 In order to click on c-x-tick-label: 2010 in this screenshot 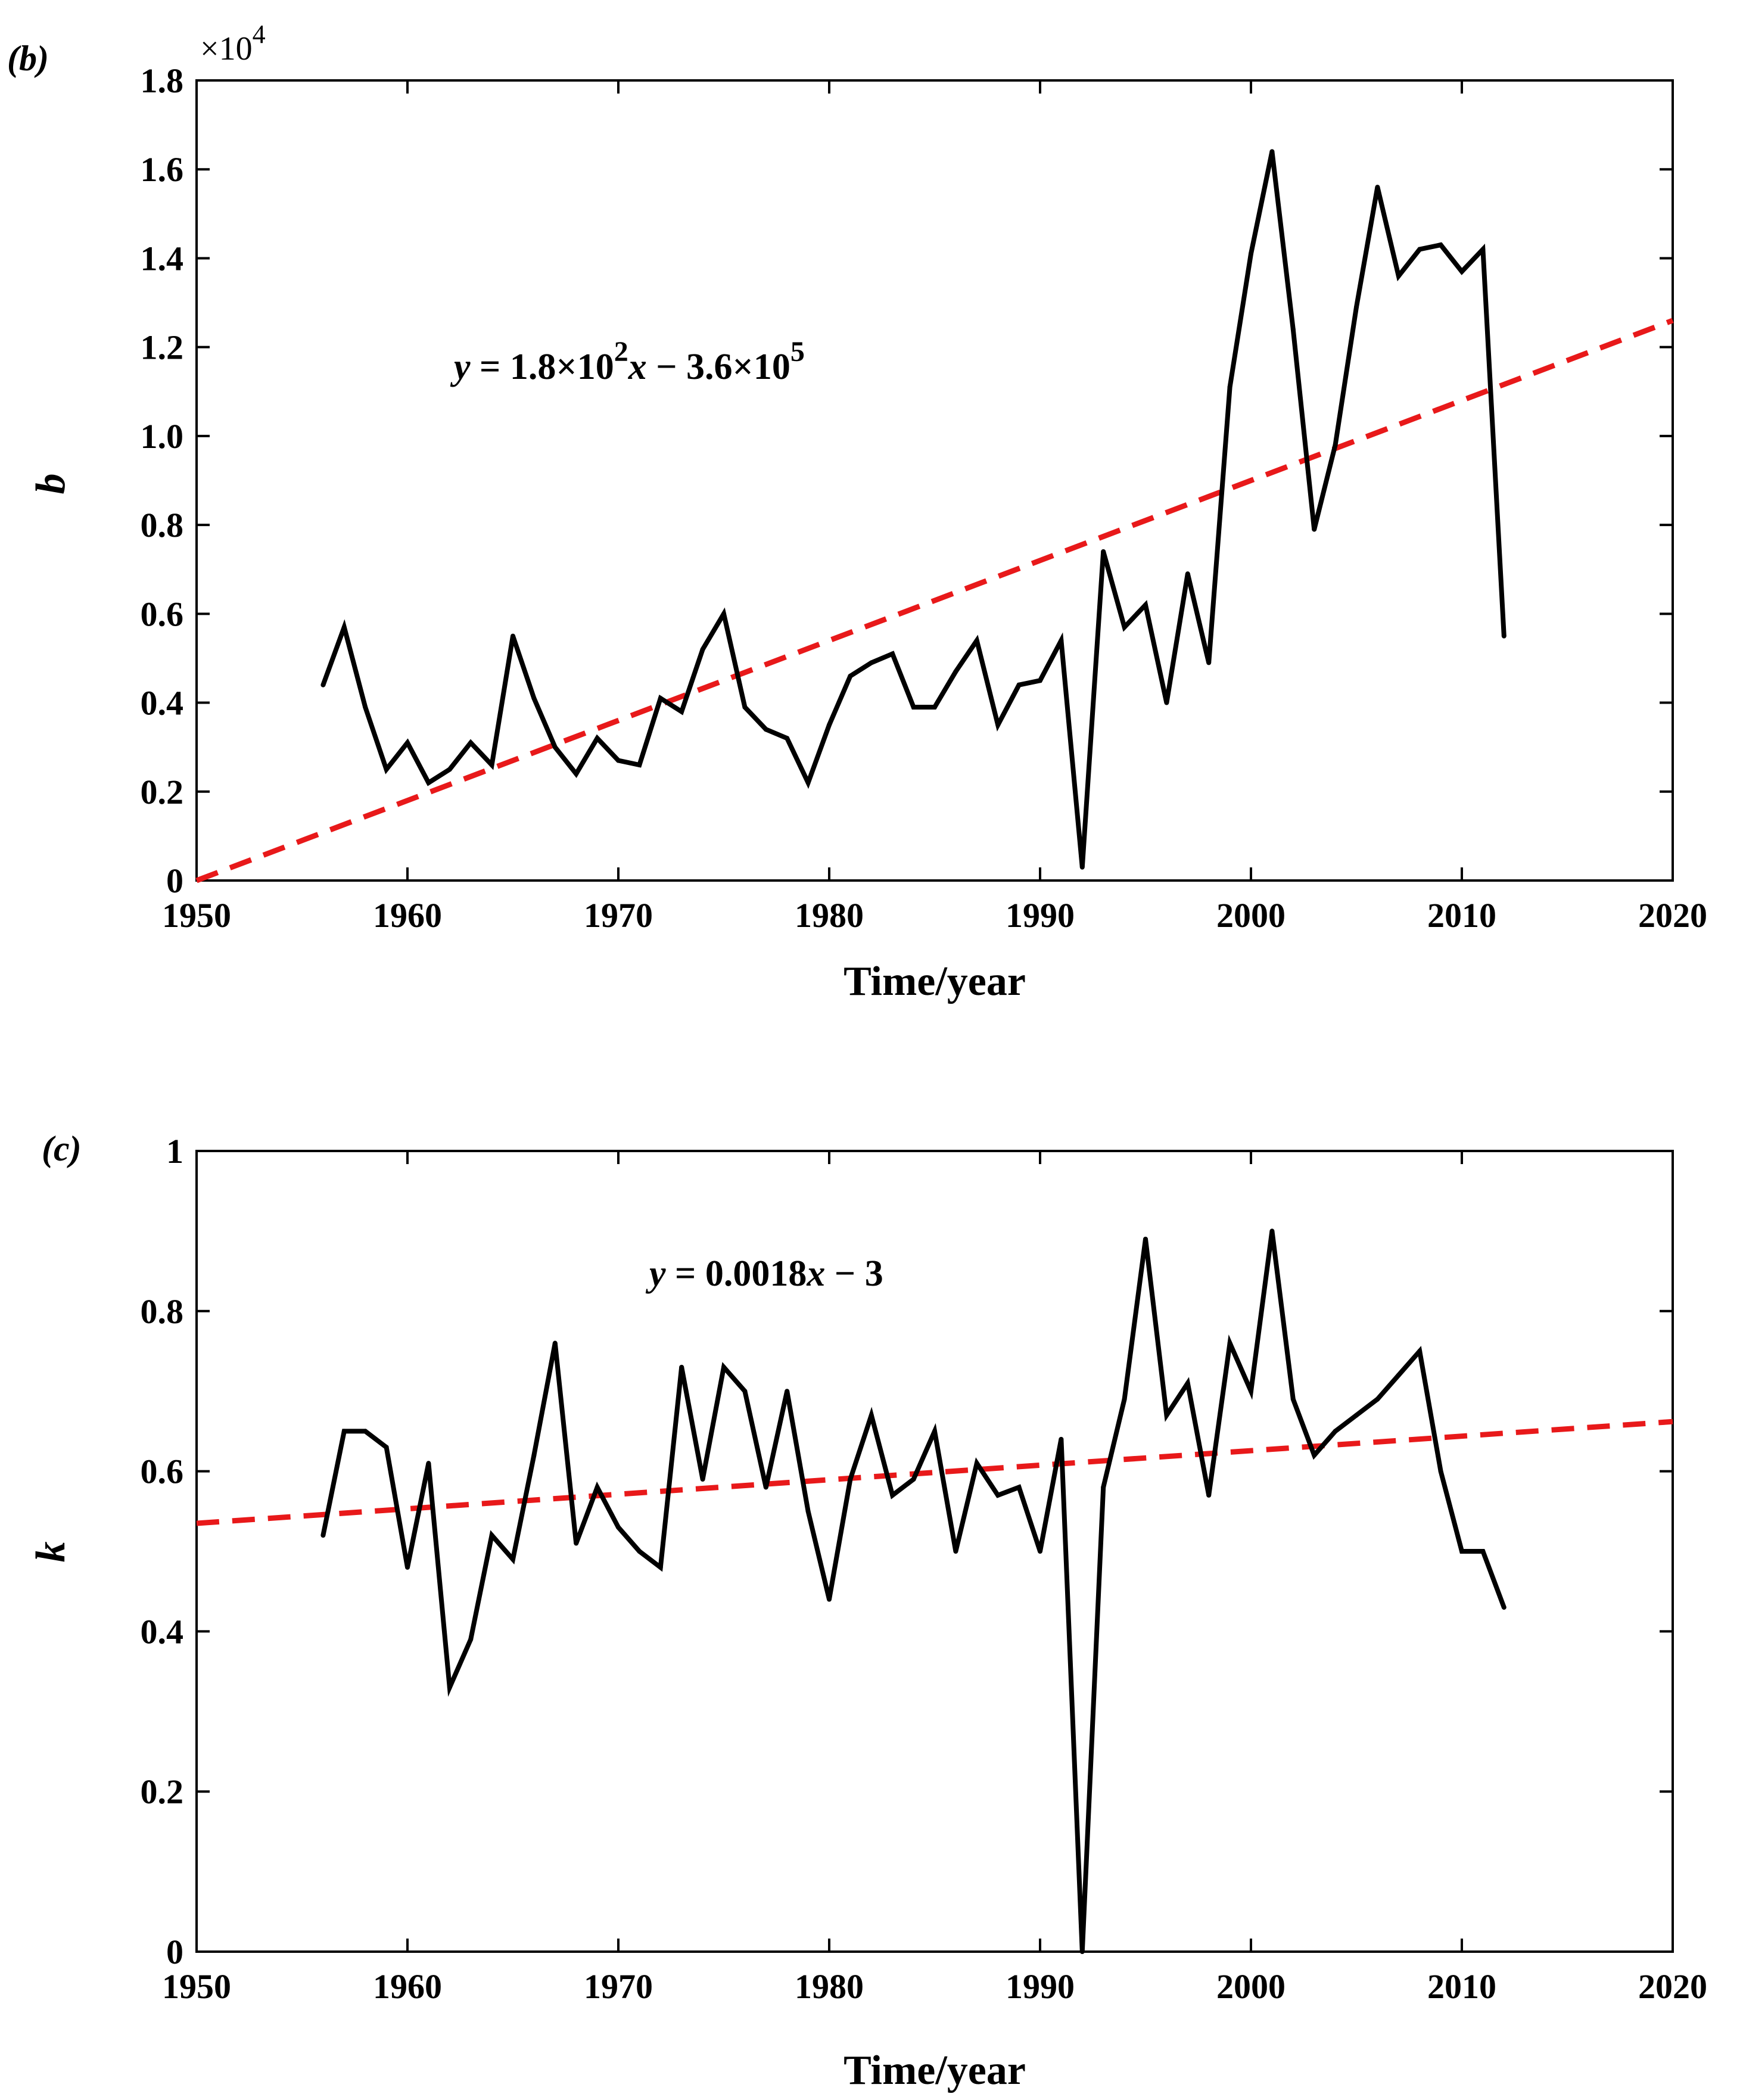, I will do `click(1462, 1986)`.